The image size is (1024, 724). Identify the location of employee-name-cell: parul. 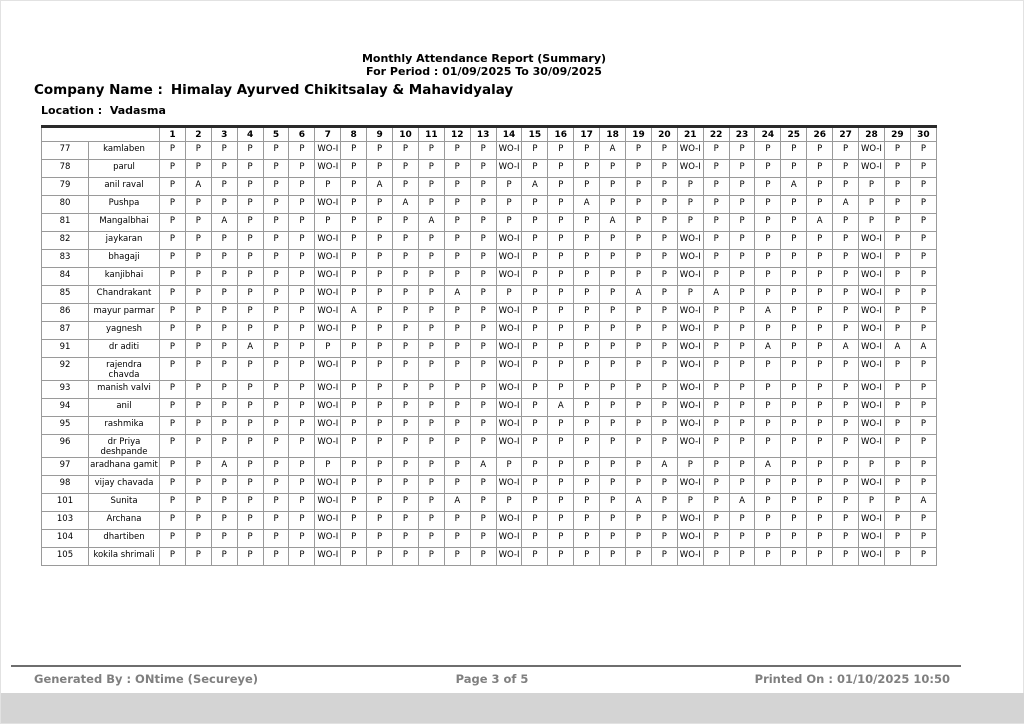
(124, 168).